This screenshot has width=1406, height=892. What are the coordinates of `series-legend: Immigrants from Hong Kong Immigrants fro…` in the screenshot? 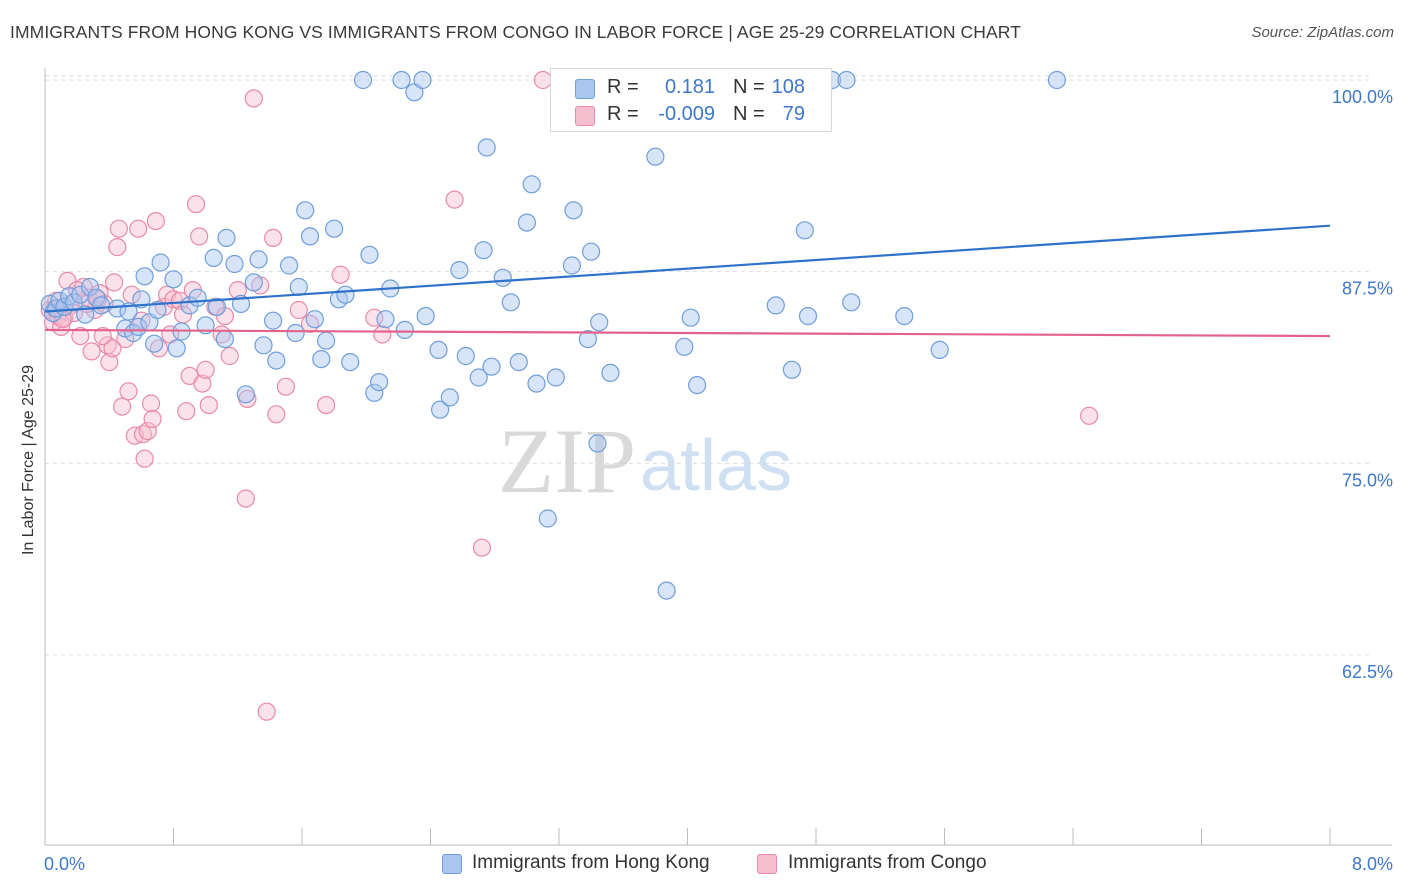 It's located at (703, 865).